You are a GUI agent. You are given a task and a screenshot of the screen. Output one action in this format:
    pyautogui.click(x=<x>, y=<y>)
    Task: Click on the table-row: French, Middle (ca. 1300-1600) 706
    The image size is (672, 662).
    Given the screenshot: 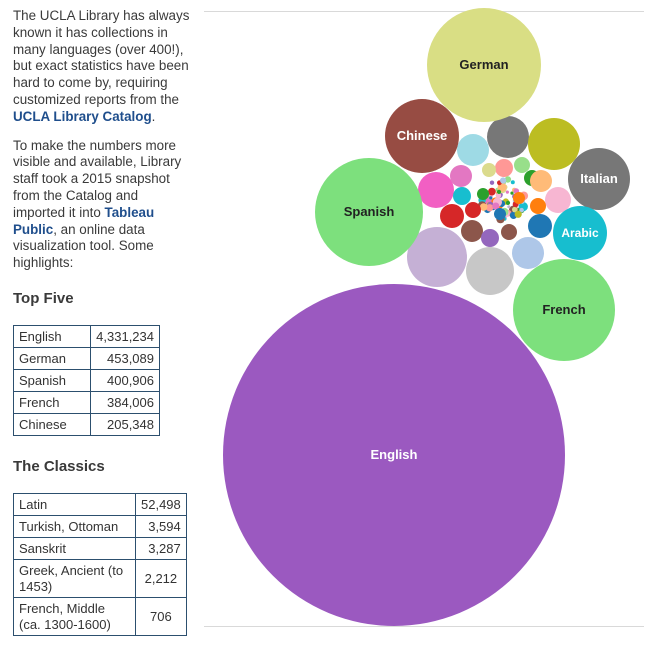 What is the action you would take?
    pyautogui.click(x=100, y=616)
    